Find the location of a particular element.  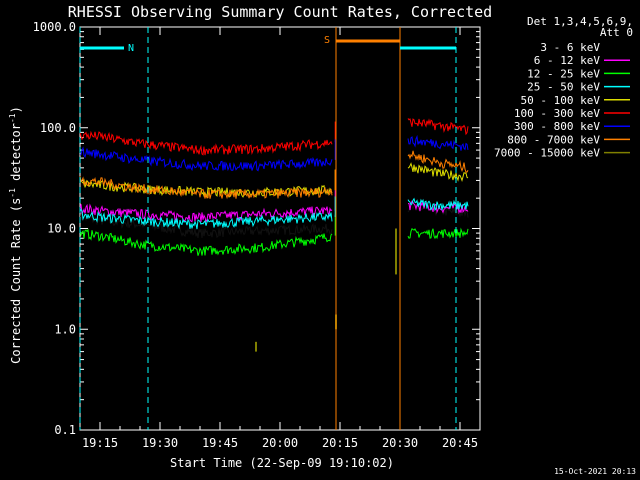

y-axis-label-mid: detector is located at coordinates (16, 155).